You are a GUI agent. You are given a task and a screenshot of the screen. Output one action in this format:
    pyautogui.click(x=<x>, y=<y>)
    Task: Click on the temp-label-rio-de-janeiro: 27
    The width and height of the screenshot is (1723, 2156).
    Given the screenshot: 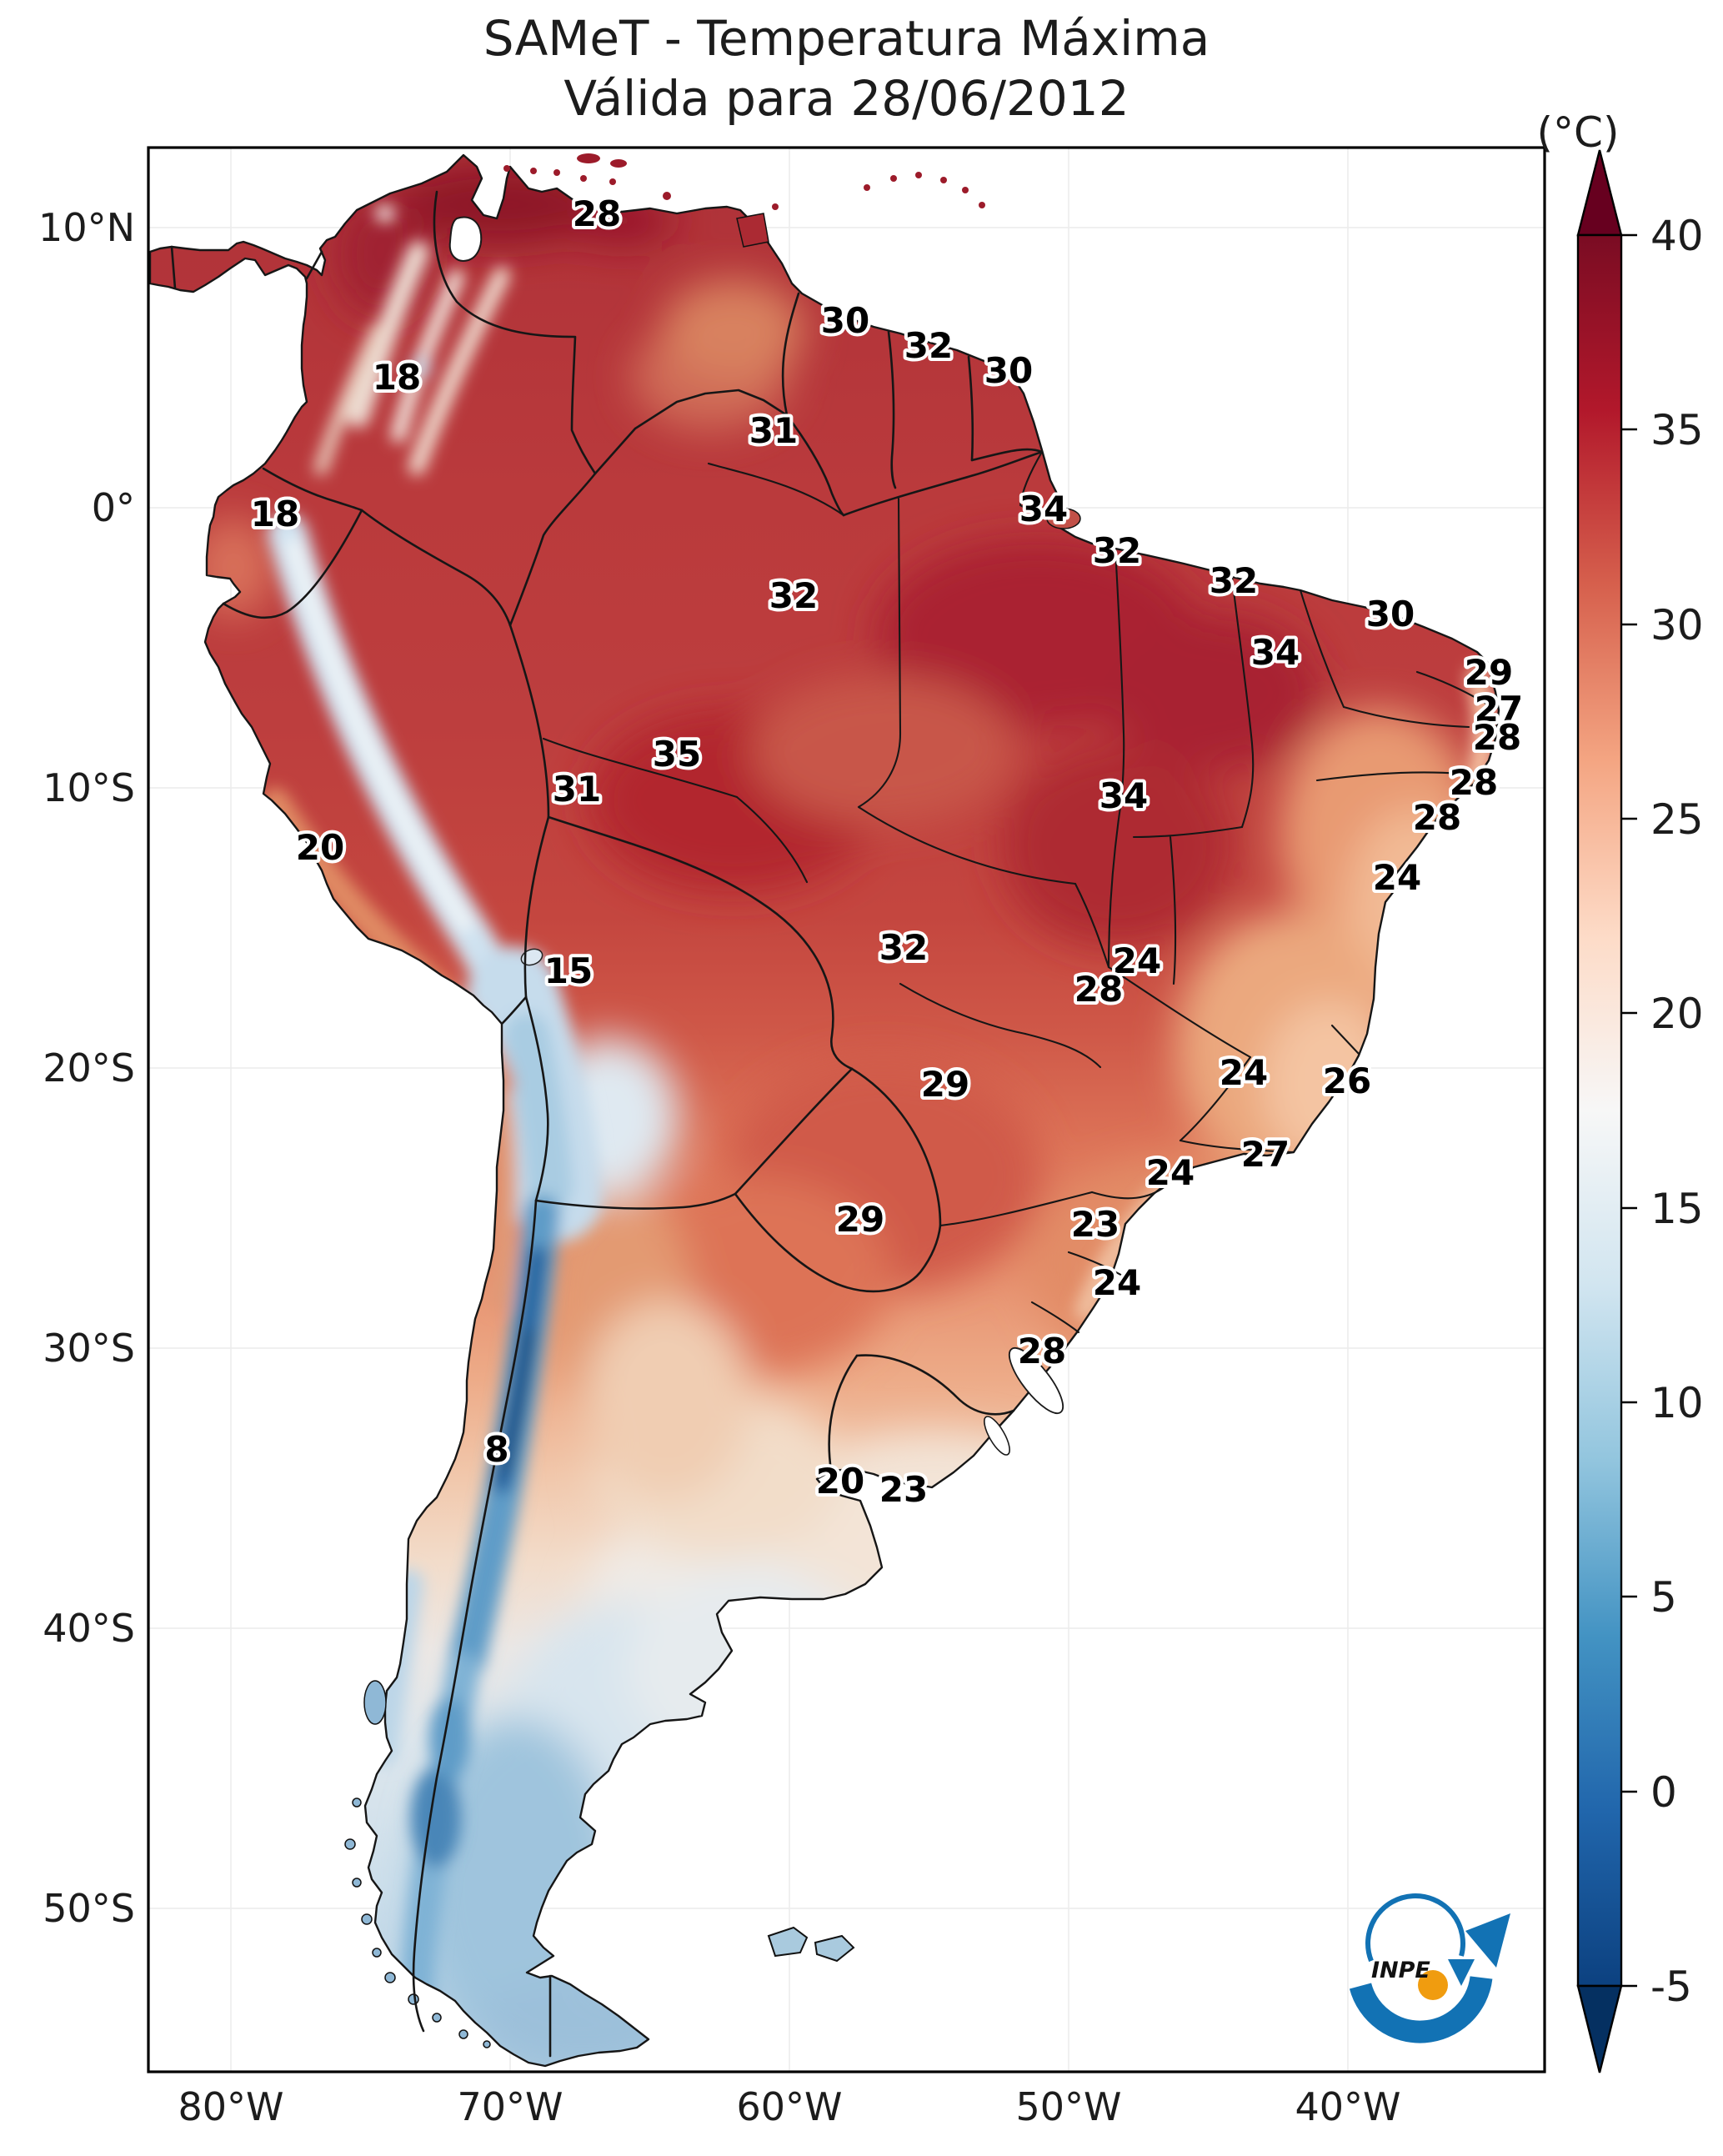 What is the action you would take?
    pyautogui.click(x=1266, y=1154)
    